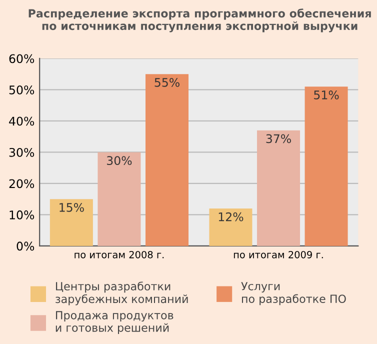  What do you see at coordinates (199, 20) in the screenshot?
I see `chart-title: Распределение экспорта программного обеспечения по источникам поступления экспортной выручки` at bounding box center [199, 20].